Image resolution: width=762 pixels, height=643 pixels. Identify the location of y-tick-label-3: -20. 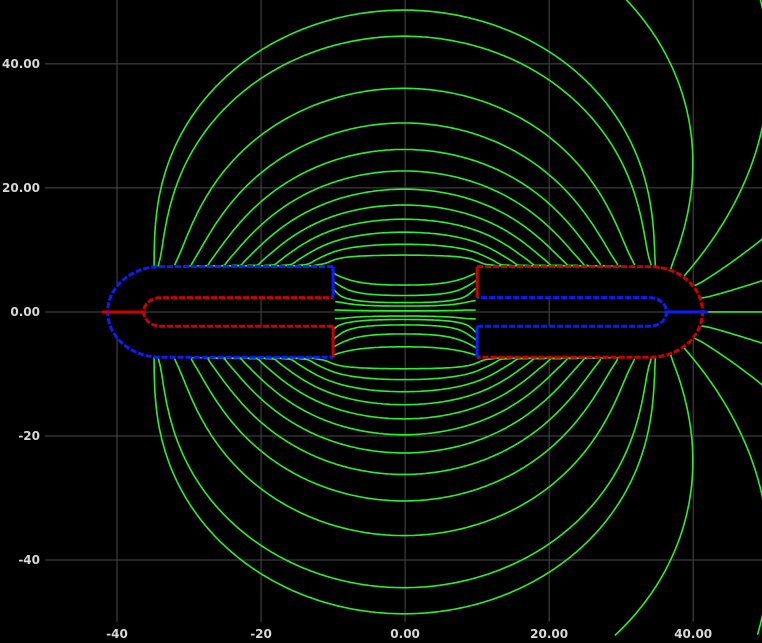
(29, 436).